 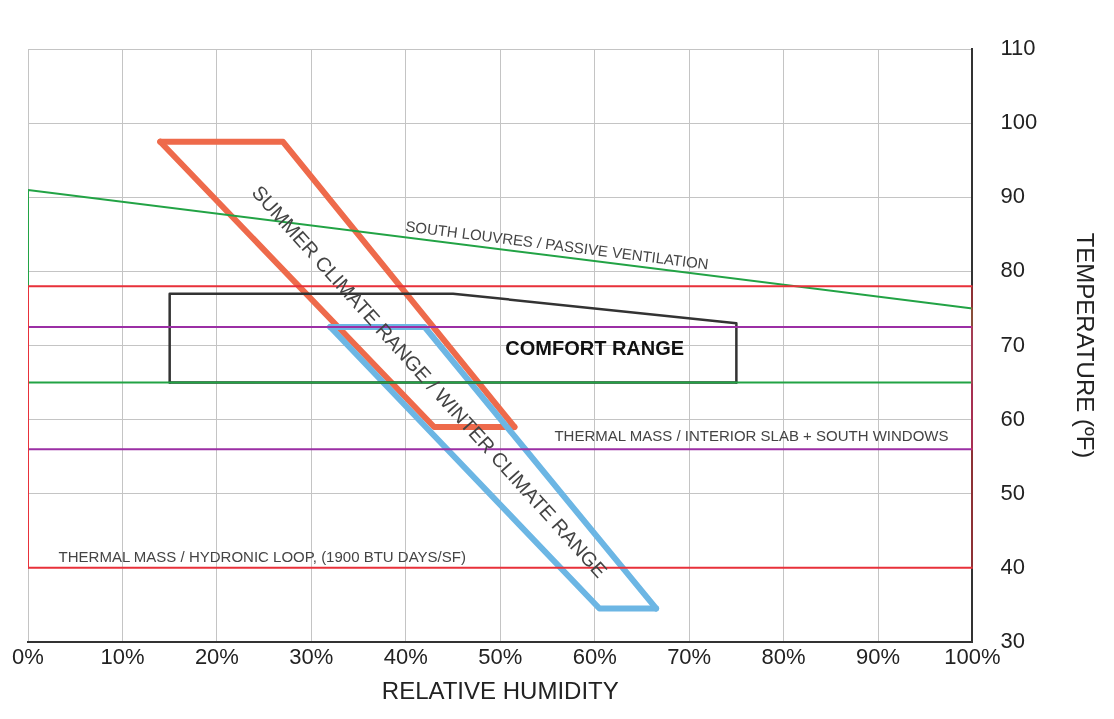 I want to click on x-tick-label: 30%, so click(x=311, y=657).